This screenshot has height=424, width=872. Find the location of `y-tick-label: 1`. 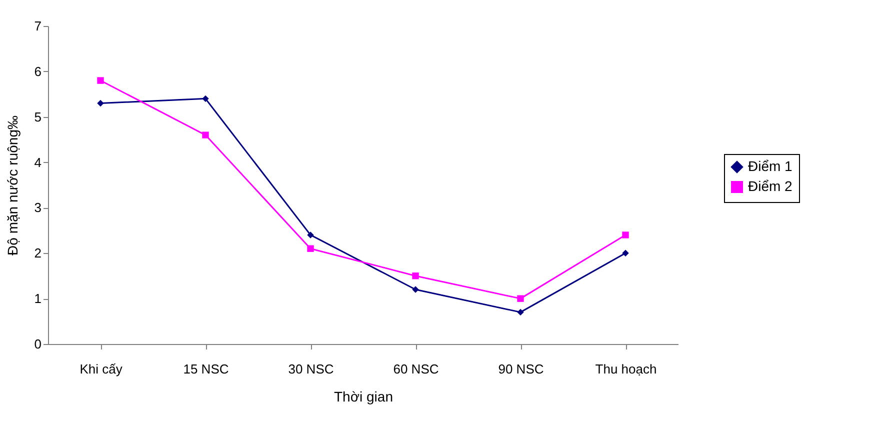

y-tick-label: 1 is located at coordinates (38, 298).